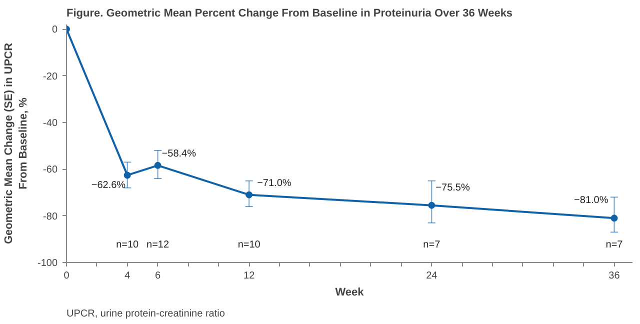 This screenshot has width=640, height=324. Describe the element at coordinates (179, 154) in the screenshot. I see `data-label: −58.4%` at that location.